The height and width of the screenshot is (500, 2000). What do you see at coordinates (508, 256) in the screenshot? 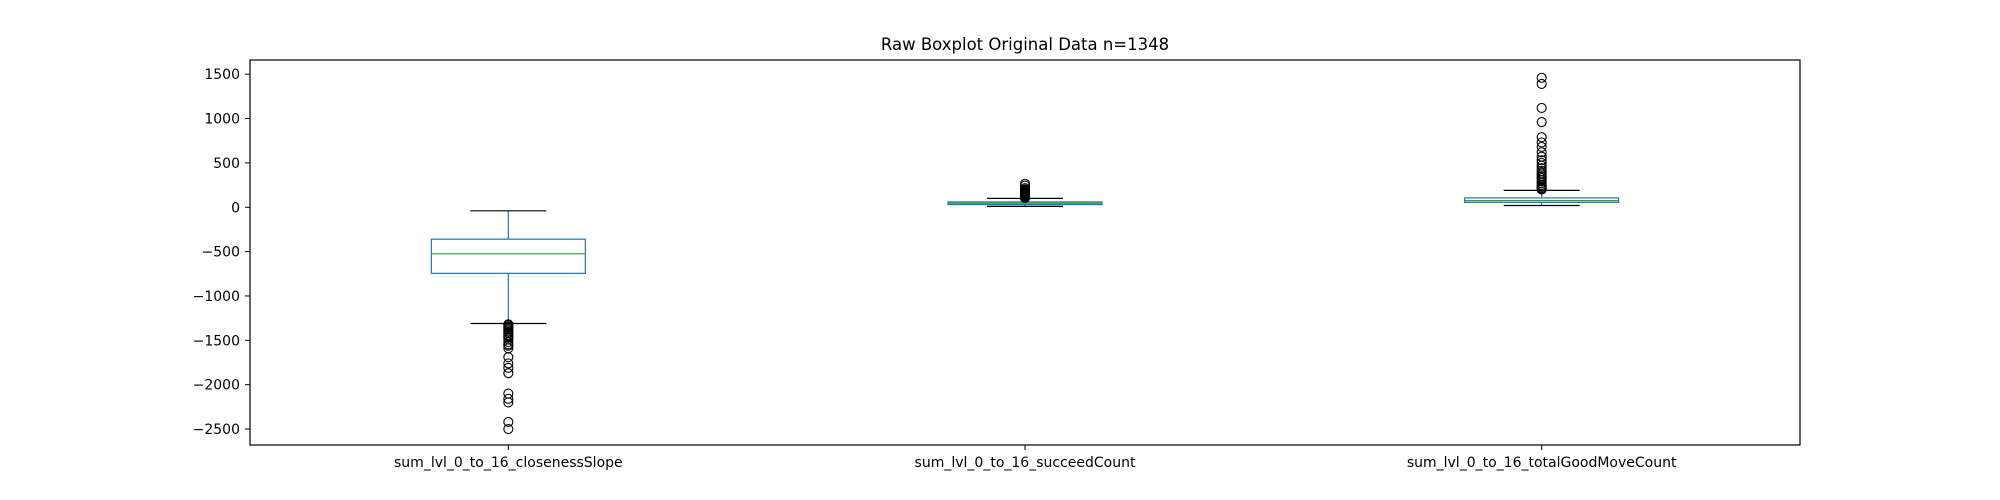
I see `iqr-box` at bounding box center [508, 256].